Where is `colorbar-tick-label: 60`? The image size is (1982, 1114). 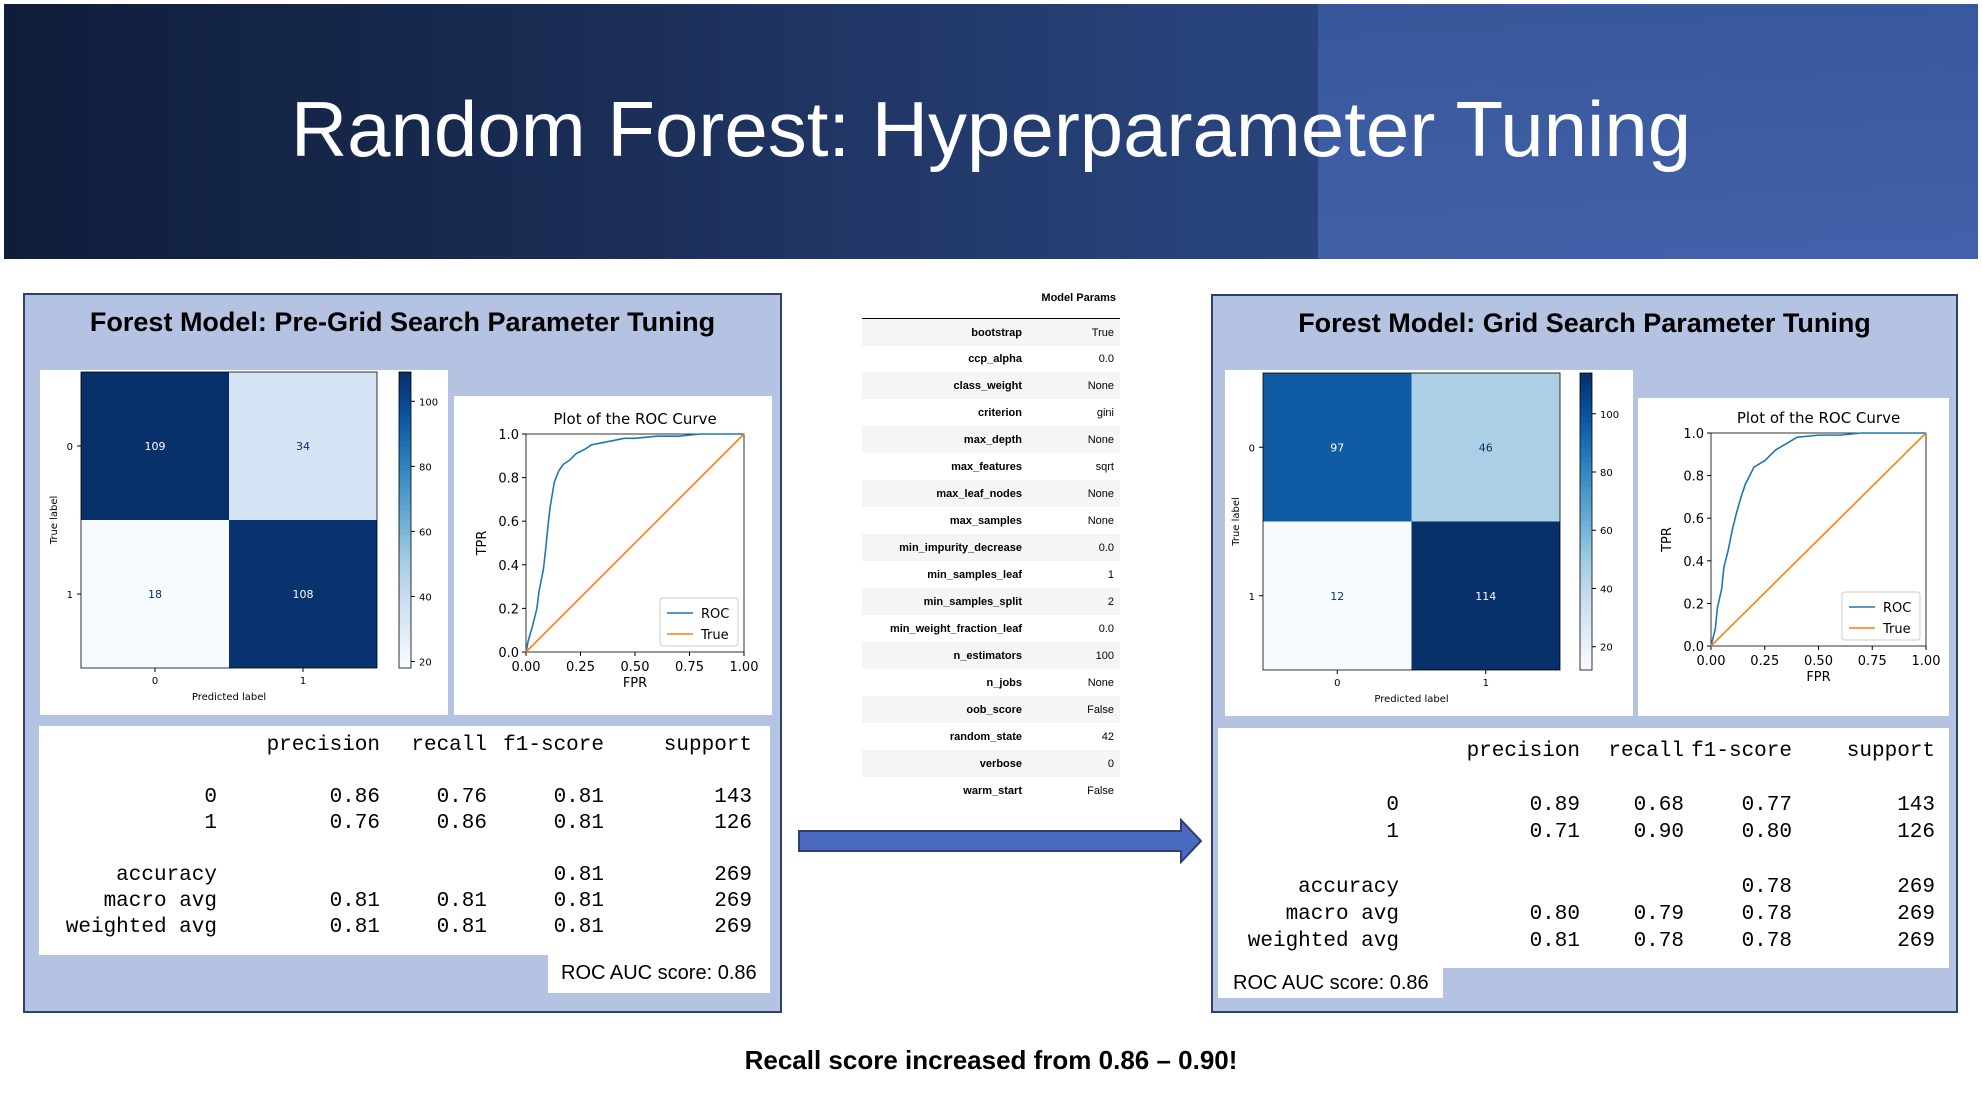 colorbar-tick-label: 60 is located at coordinates (425, 532).